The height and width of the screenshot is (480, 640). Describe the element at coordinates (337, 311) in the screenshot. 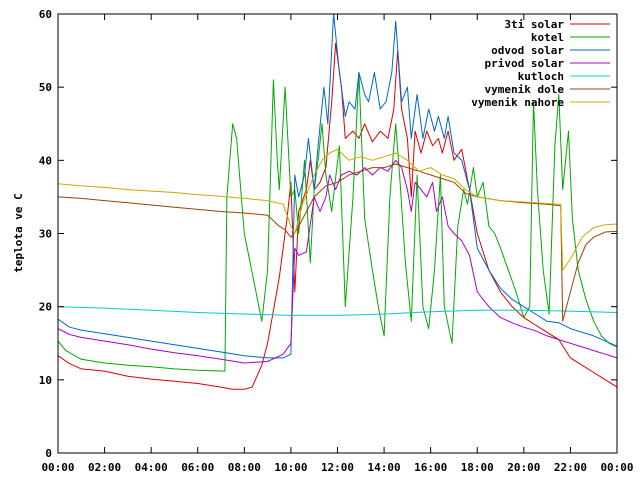

I see `series-line-kutloch` at that location.